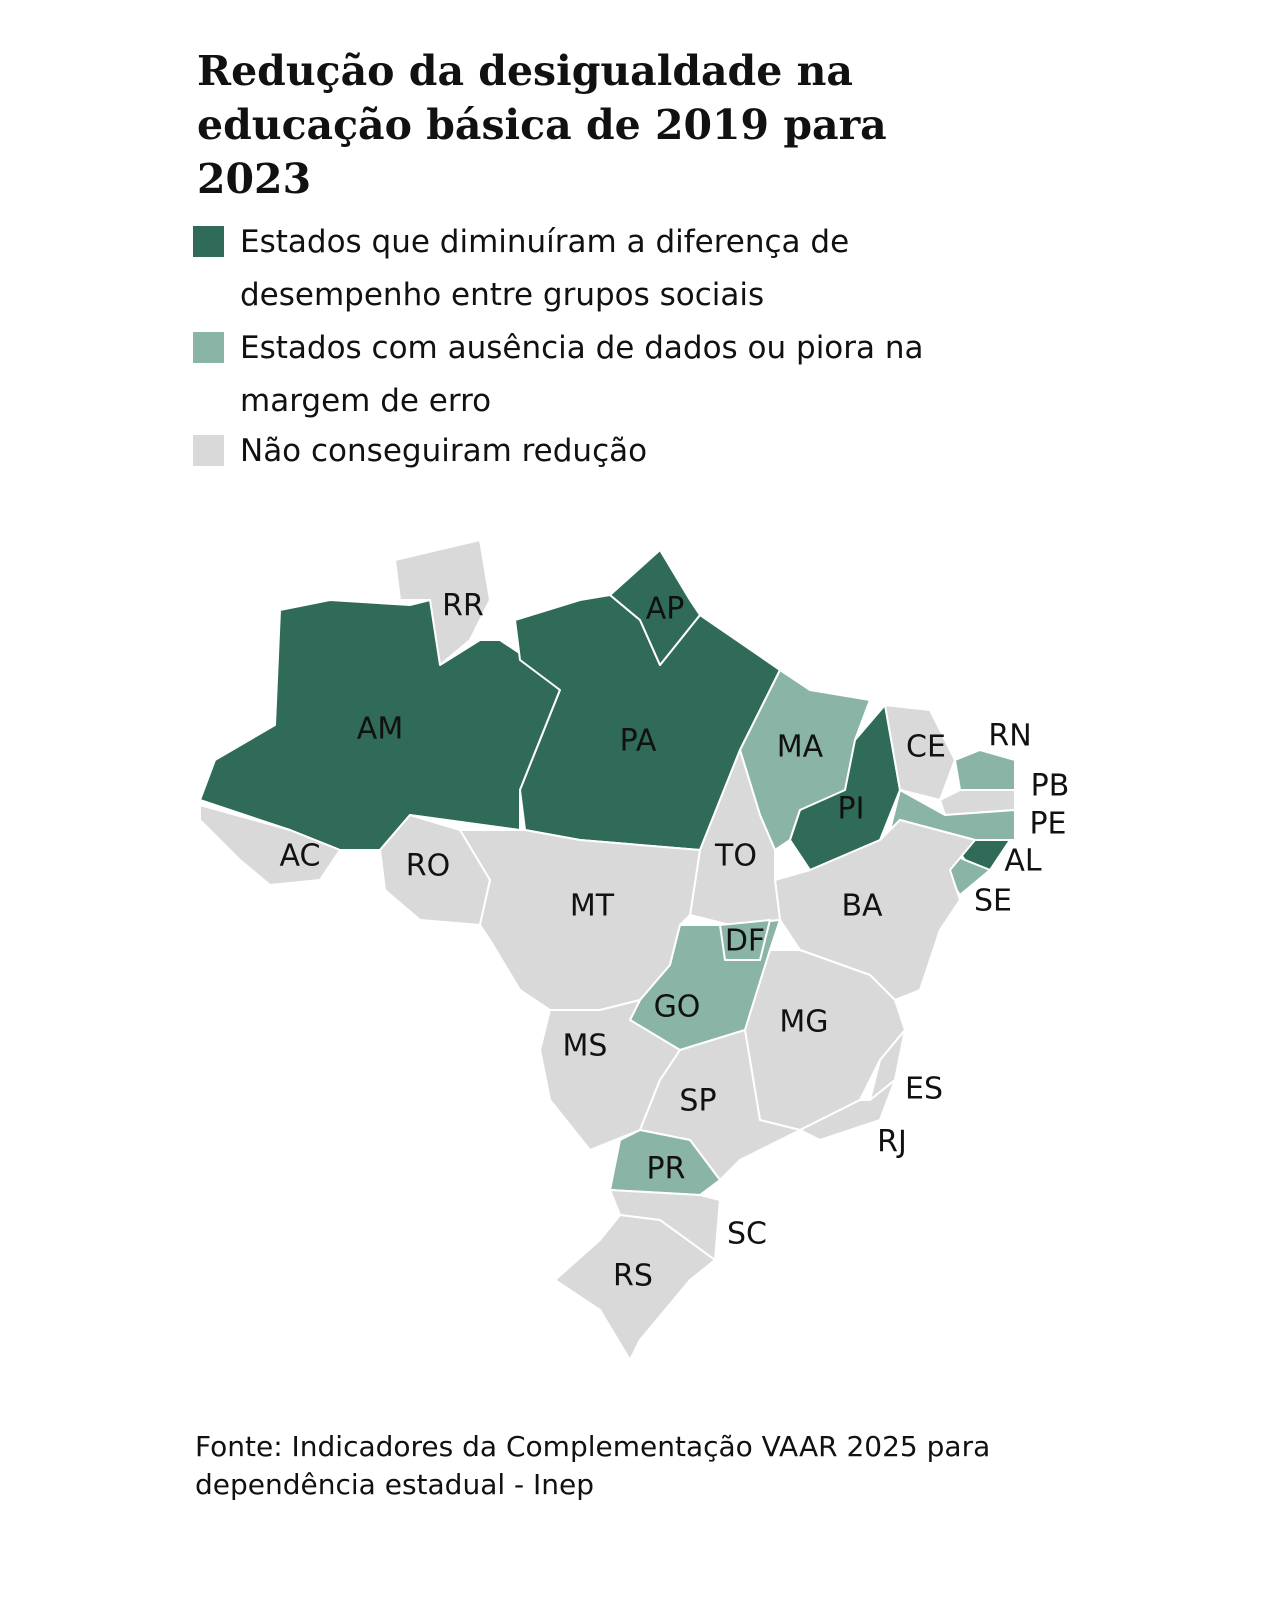 This screenshot has height=1597, width=1267. Describe the element at coordinates (1047, 824) in the screenshot. I see `state-label: PE` at that location.